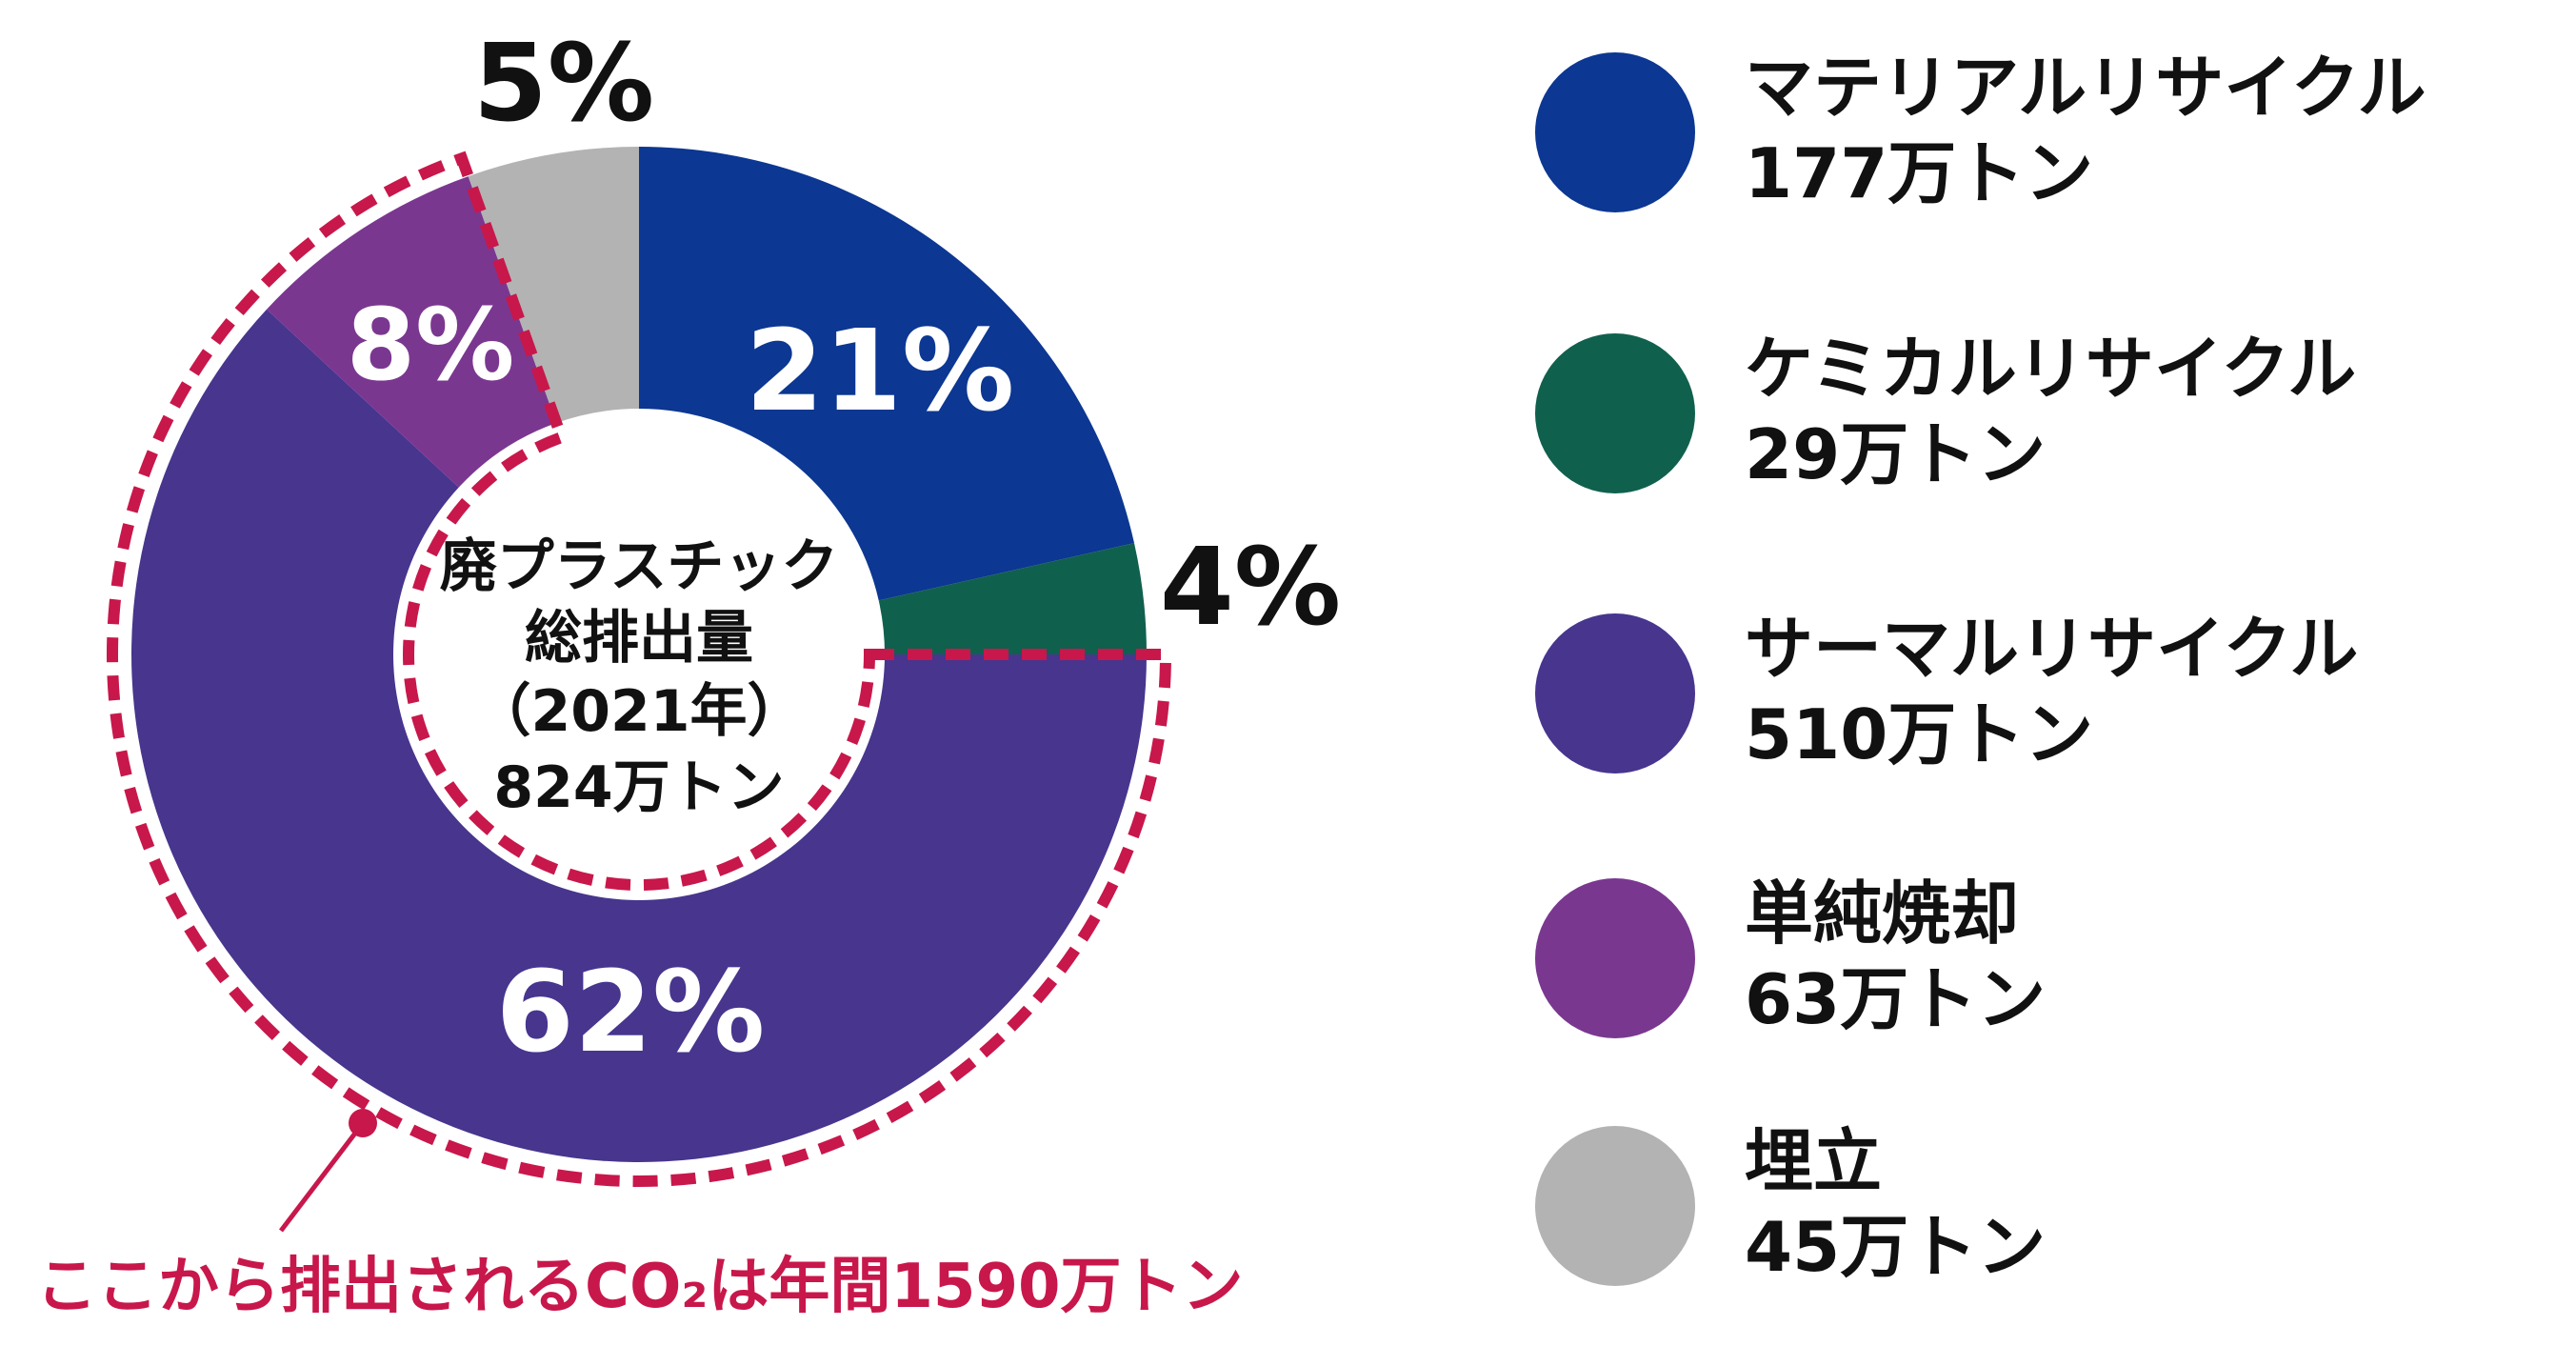  I want to click on legend-label: 埋立, so click(1814, 1161).